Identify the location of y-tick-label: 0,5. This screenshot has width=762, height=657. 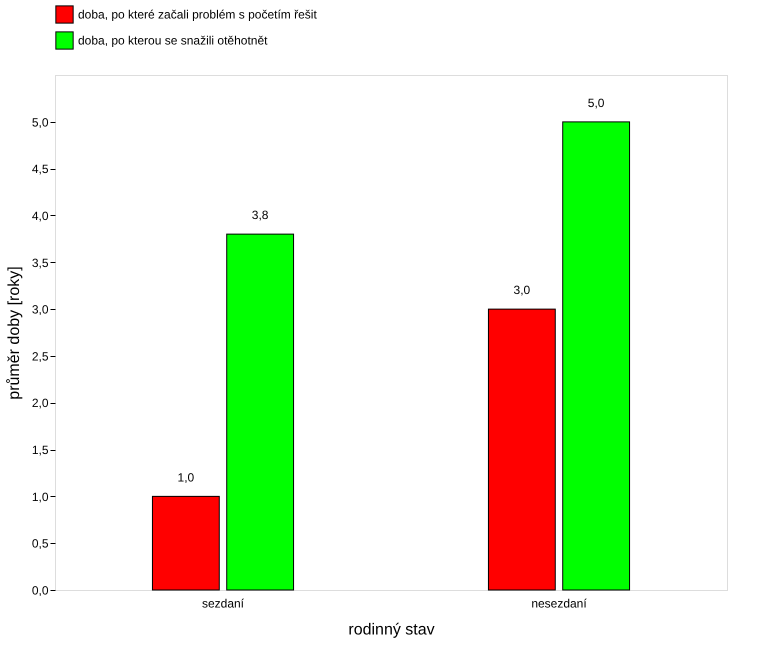
(40, 543).